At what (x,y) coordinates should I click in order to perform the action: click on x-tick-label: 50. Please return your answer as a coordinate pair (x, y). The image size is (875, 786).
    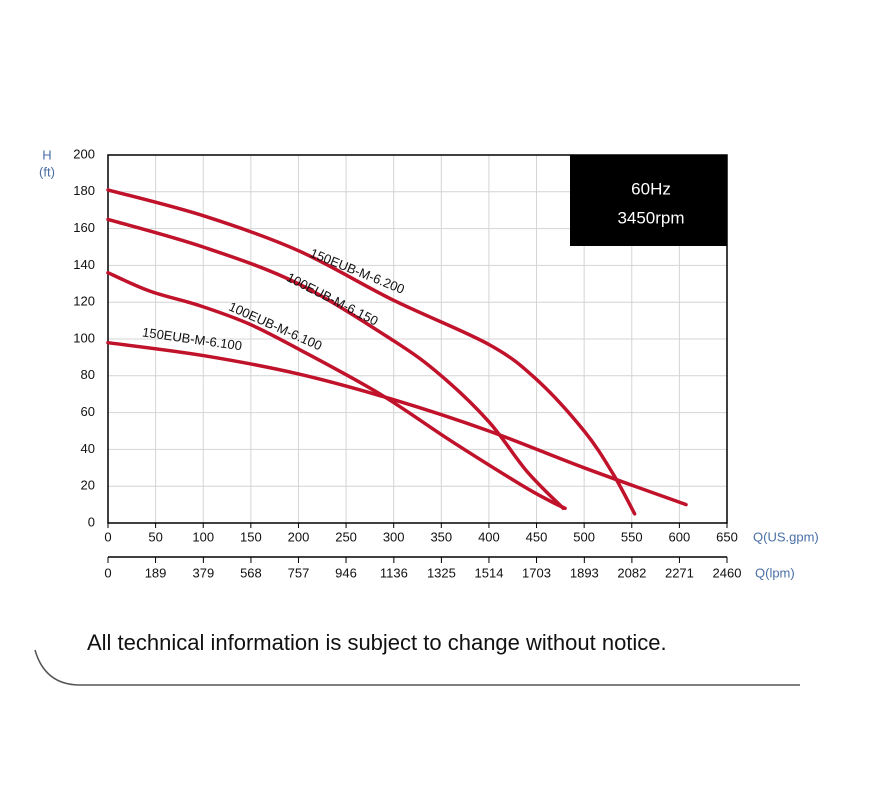
    Looking at the image, I should click on (155, 536).